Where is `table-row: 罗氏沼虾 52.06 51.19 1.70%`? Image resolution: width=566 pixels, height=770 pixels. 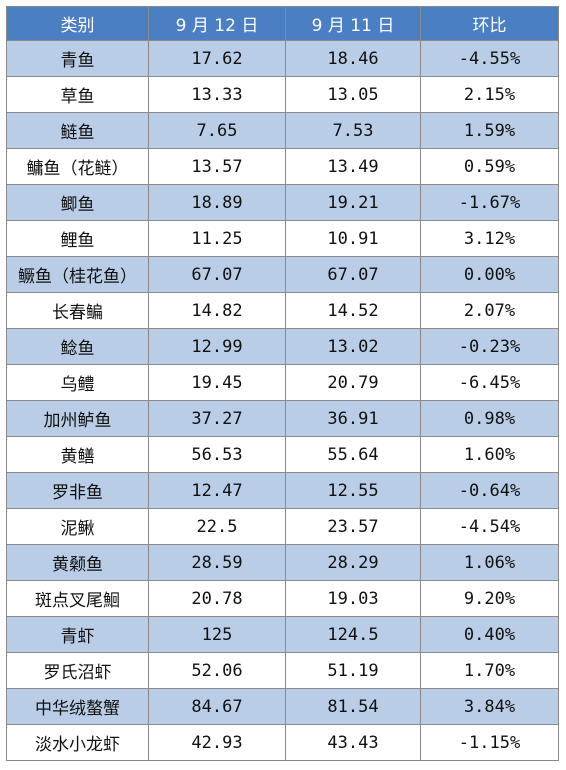 table-row: 罗氏沼虾 52.06 51.19 1.70% is located at coordinates (282, 670).